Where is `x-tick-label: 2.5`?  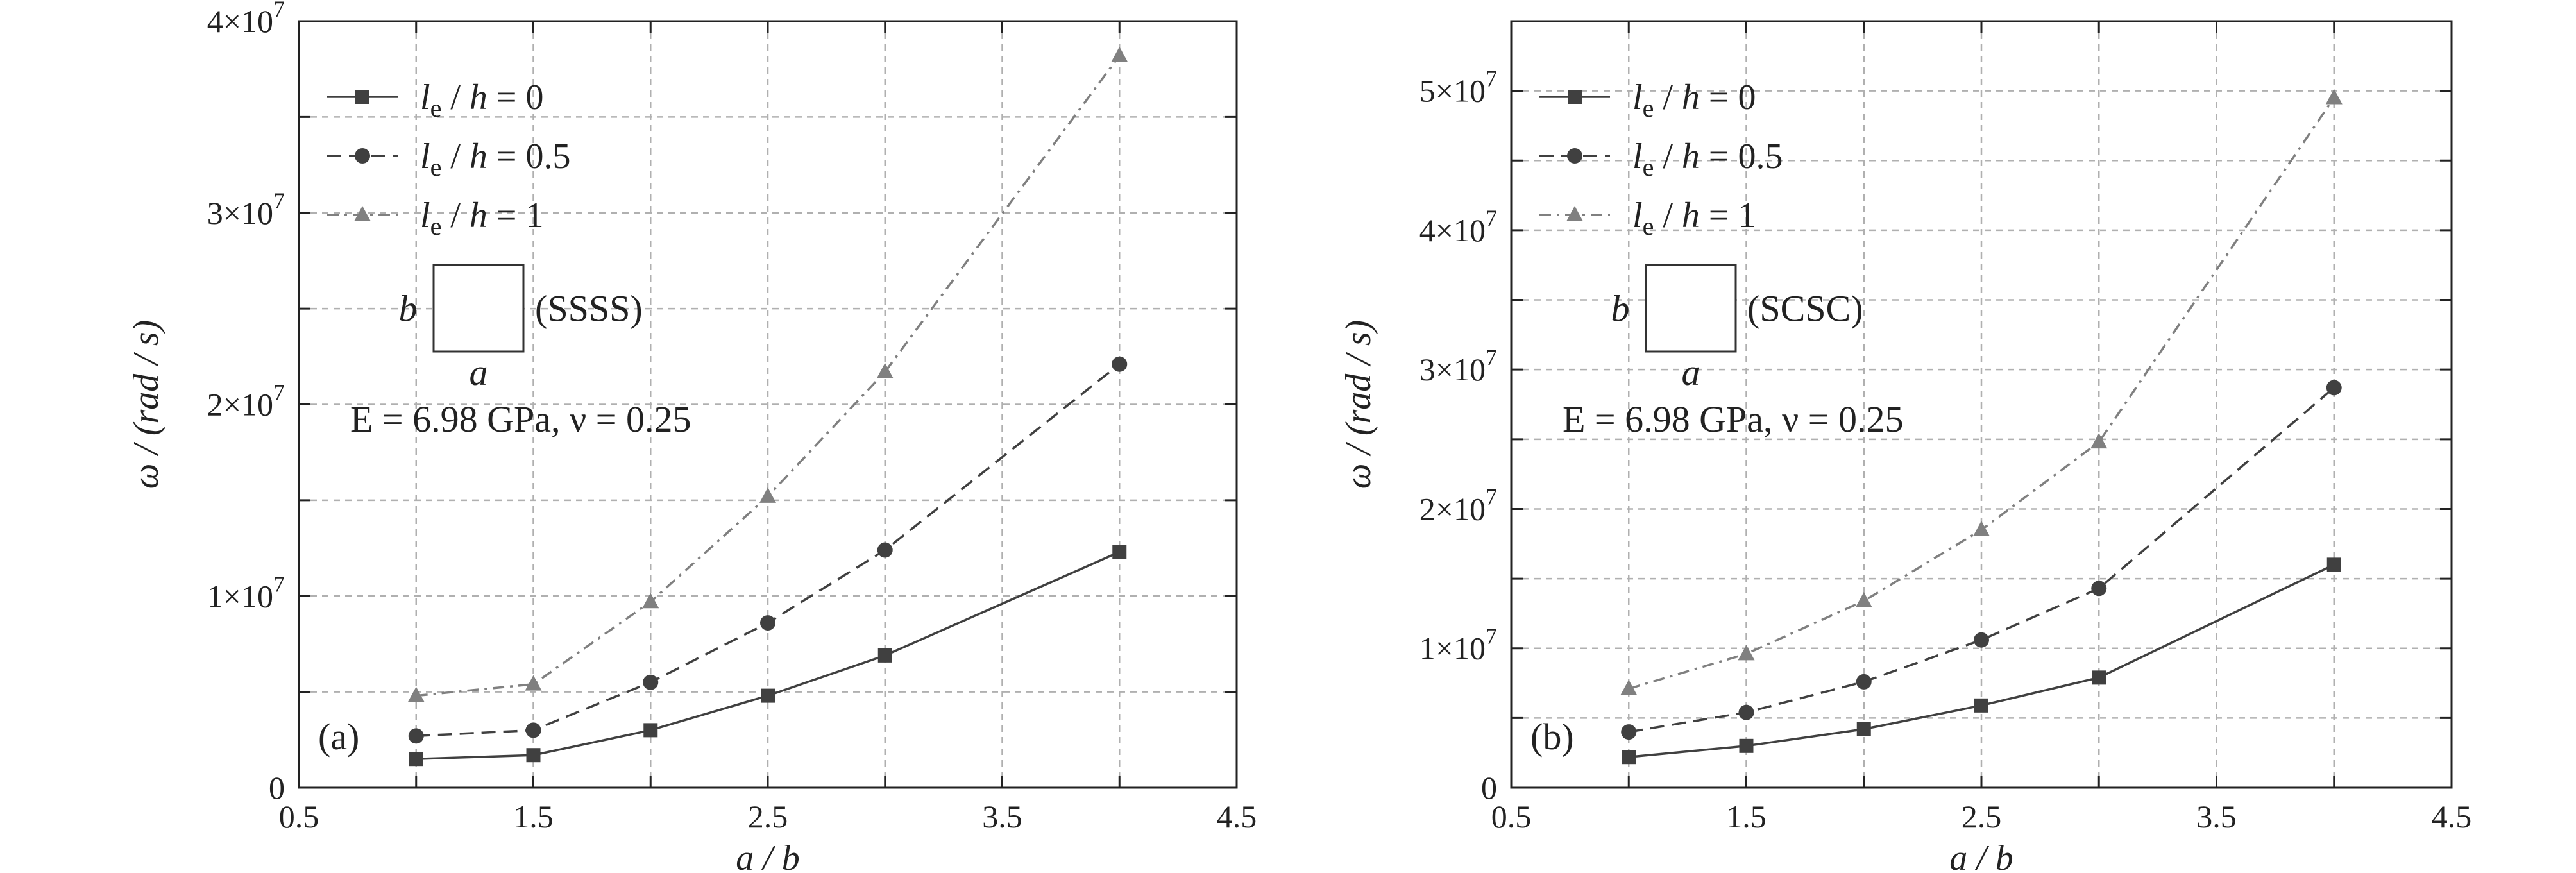
x-tick-label: 2.5 is located at coordinates (1982, 817).